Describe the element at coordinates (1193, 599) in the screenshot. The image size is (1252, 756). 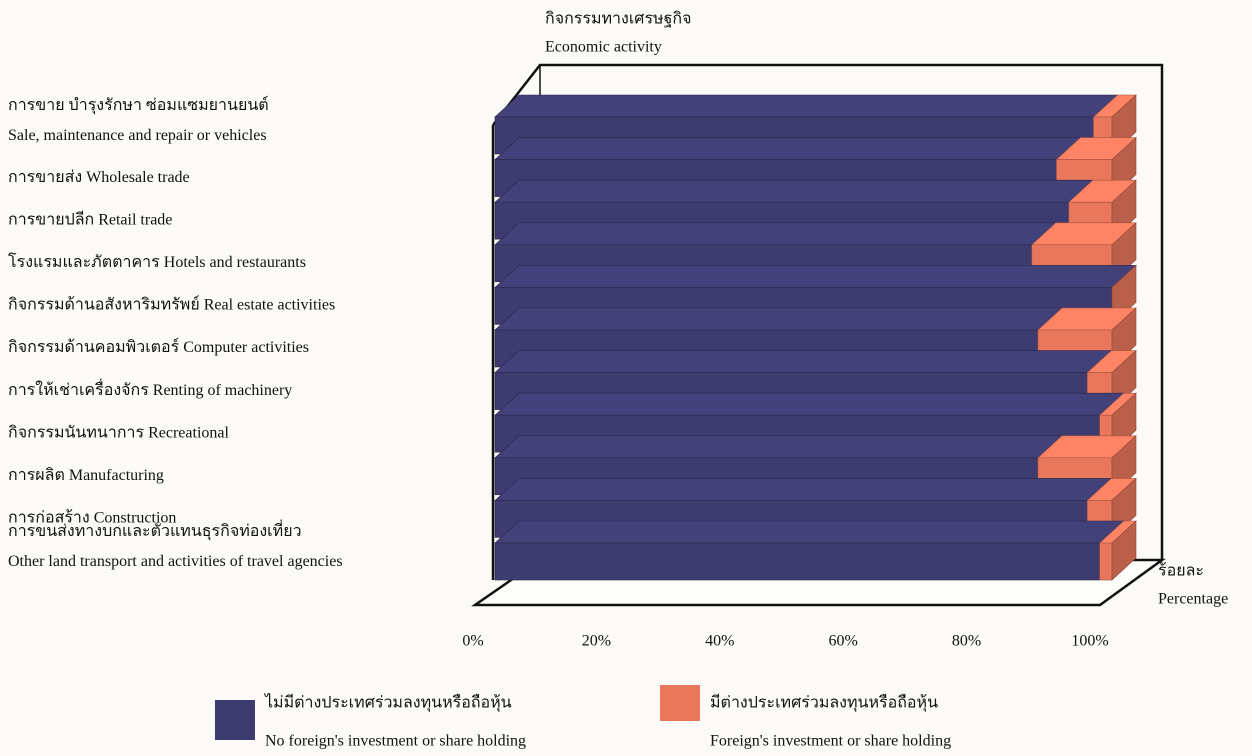
I see `x-axis-label: Percentage` at that location.